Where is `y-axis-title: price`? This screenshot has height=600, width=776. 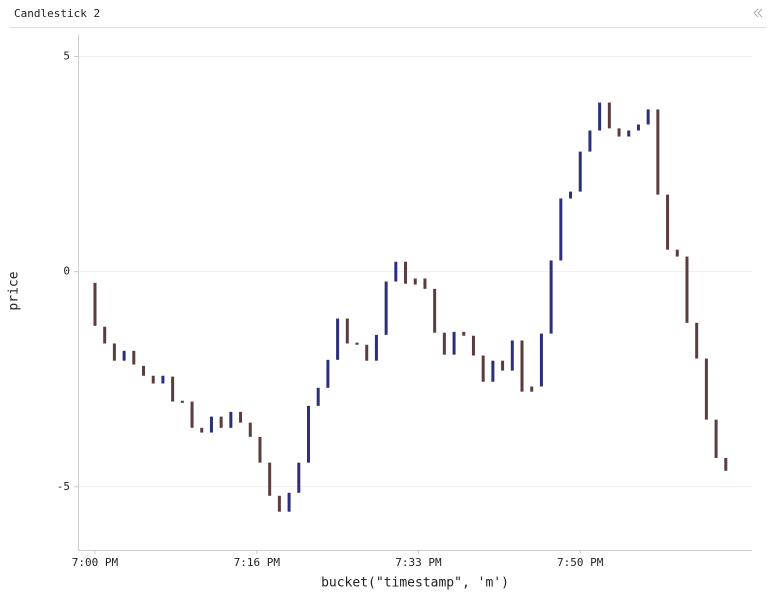
y-axis-title: price is located at coordinates (14, 290).